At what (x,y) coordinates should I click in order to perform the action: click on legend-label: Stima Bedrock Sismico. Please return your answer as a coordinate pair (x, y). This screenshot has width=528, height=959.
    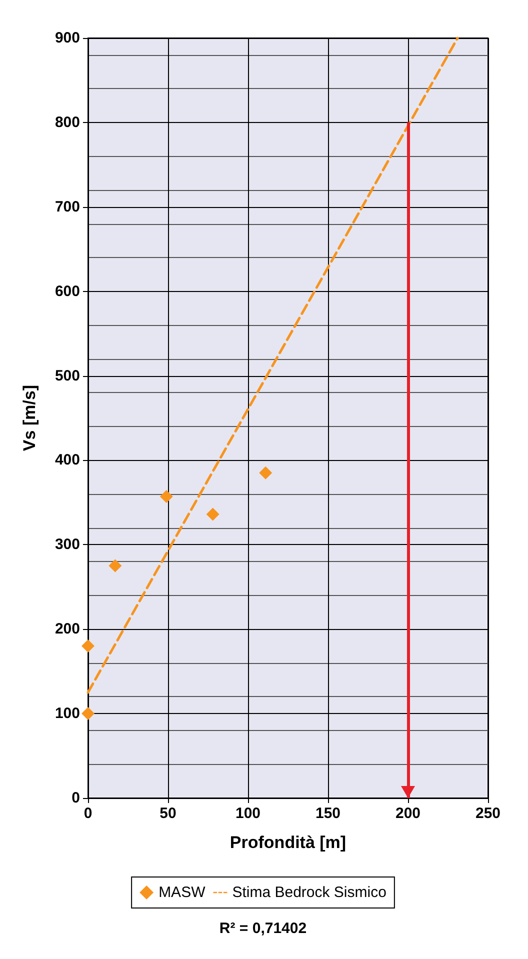
    Looking at the image, I should click on (309, 892).